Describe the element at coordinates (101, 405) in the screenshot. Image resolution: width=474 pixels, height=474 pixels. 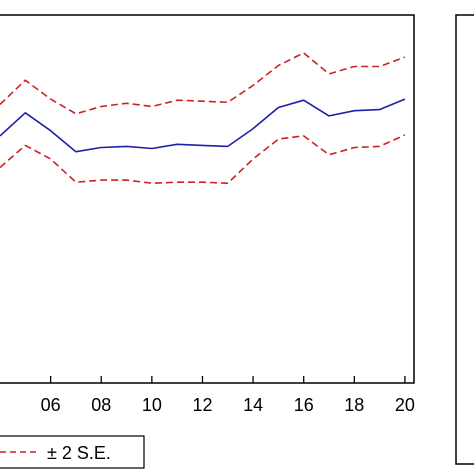
I see `x-tick-label-08: 08` at that location.